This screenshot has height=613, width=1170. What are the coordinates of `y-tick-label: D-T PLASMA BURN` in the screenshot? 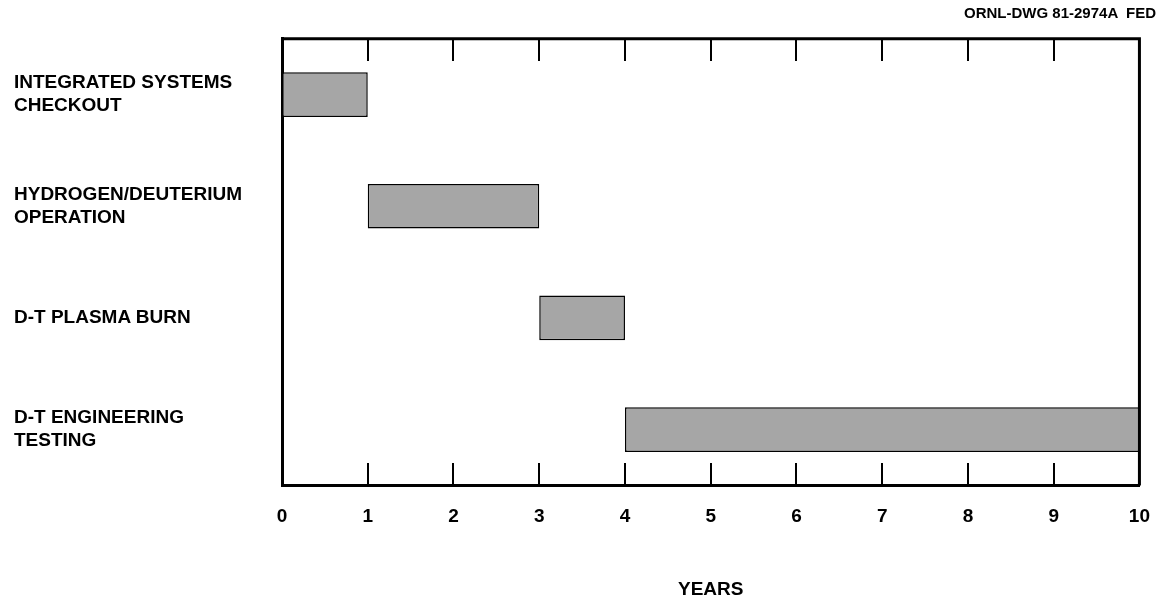 It's located at (102, 317).